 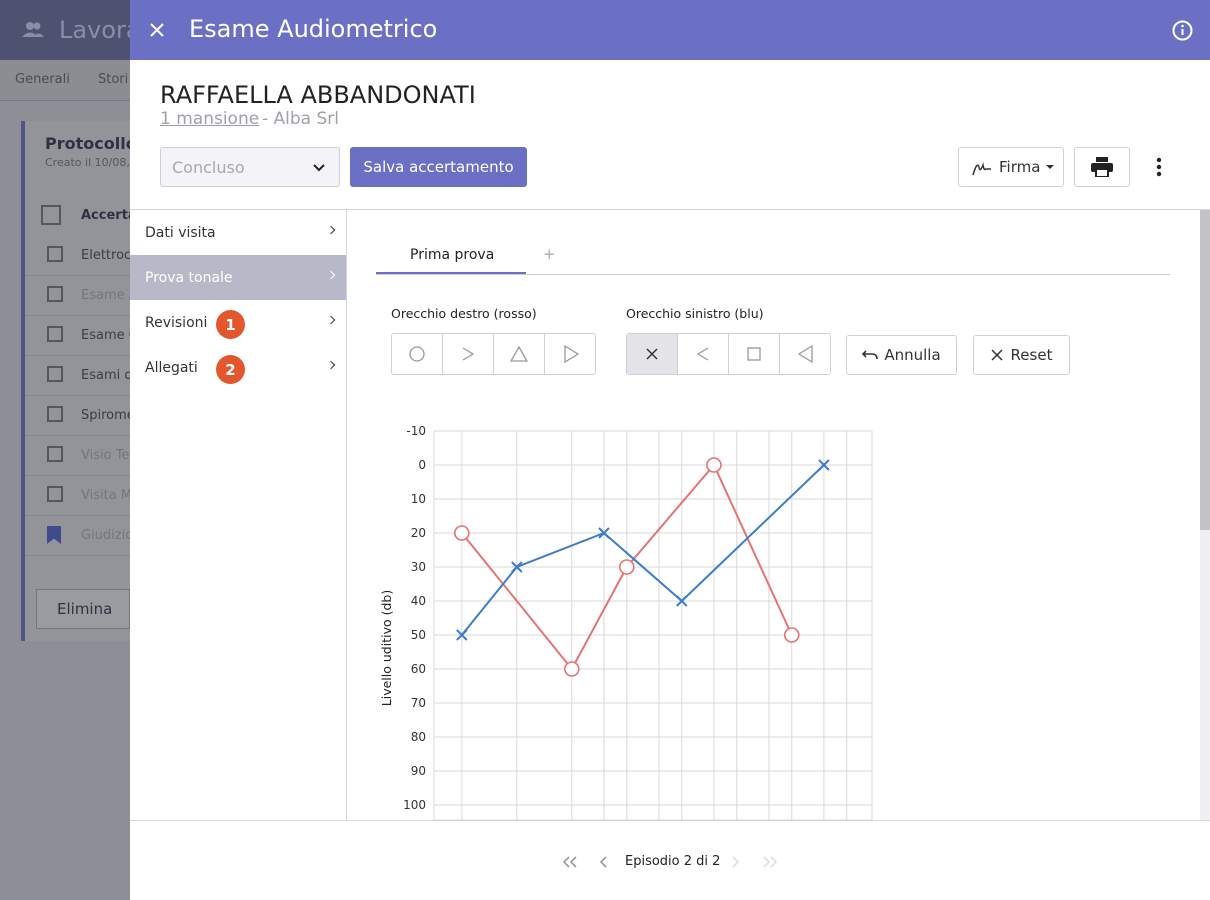 I want to click on print-button, so click(x=1102, y=167).